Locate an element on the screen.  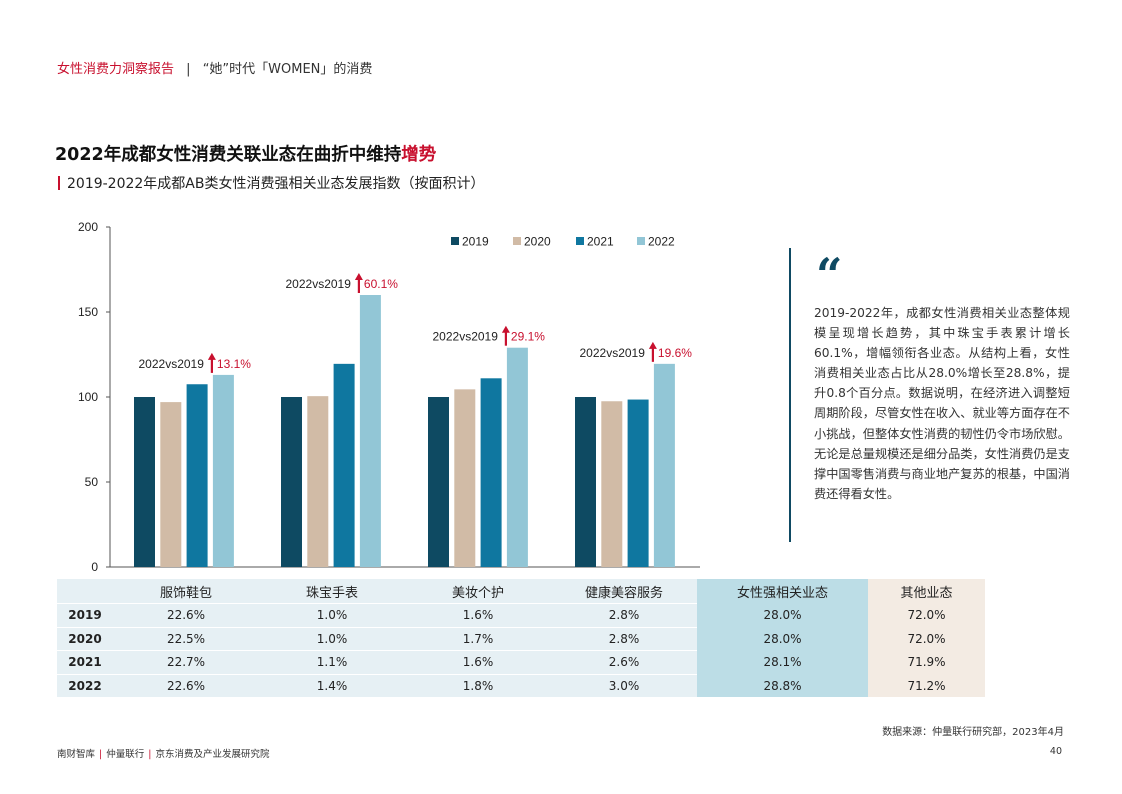
report-header: 女性消费力洞察报告 | “她”时代「WOMEN」的消费 is located at coordinates (214, 67).